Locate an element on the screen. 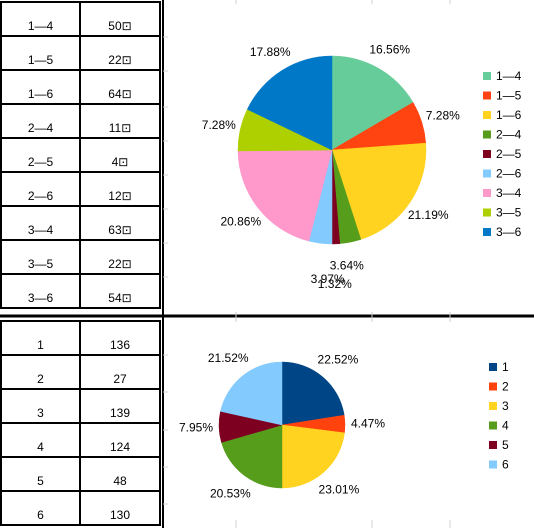  table-row: 3—5 22⊡ is located at coordinates (80, 257).